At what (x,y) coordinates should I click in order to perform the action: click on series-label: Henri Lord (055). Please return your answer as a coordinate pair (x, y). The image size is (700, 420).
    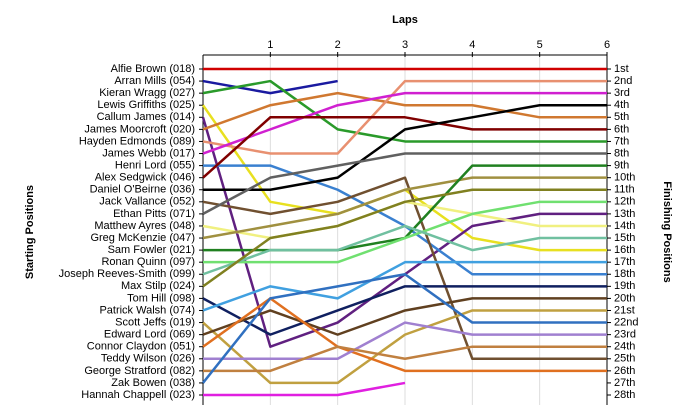
    Looking at the image, I should click on (155, 165).